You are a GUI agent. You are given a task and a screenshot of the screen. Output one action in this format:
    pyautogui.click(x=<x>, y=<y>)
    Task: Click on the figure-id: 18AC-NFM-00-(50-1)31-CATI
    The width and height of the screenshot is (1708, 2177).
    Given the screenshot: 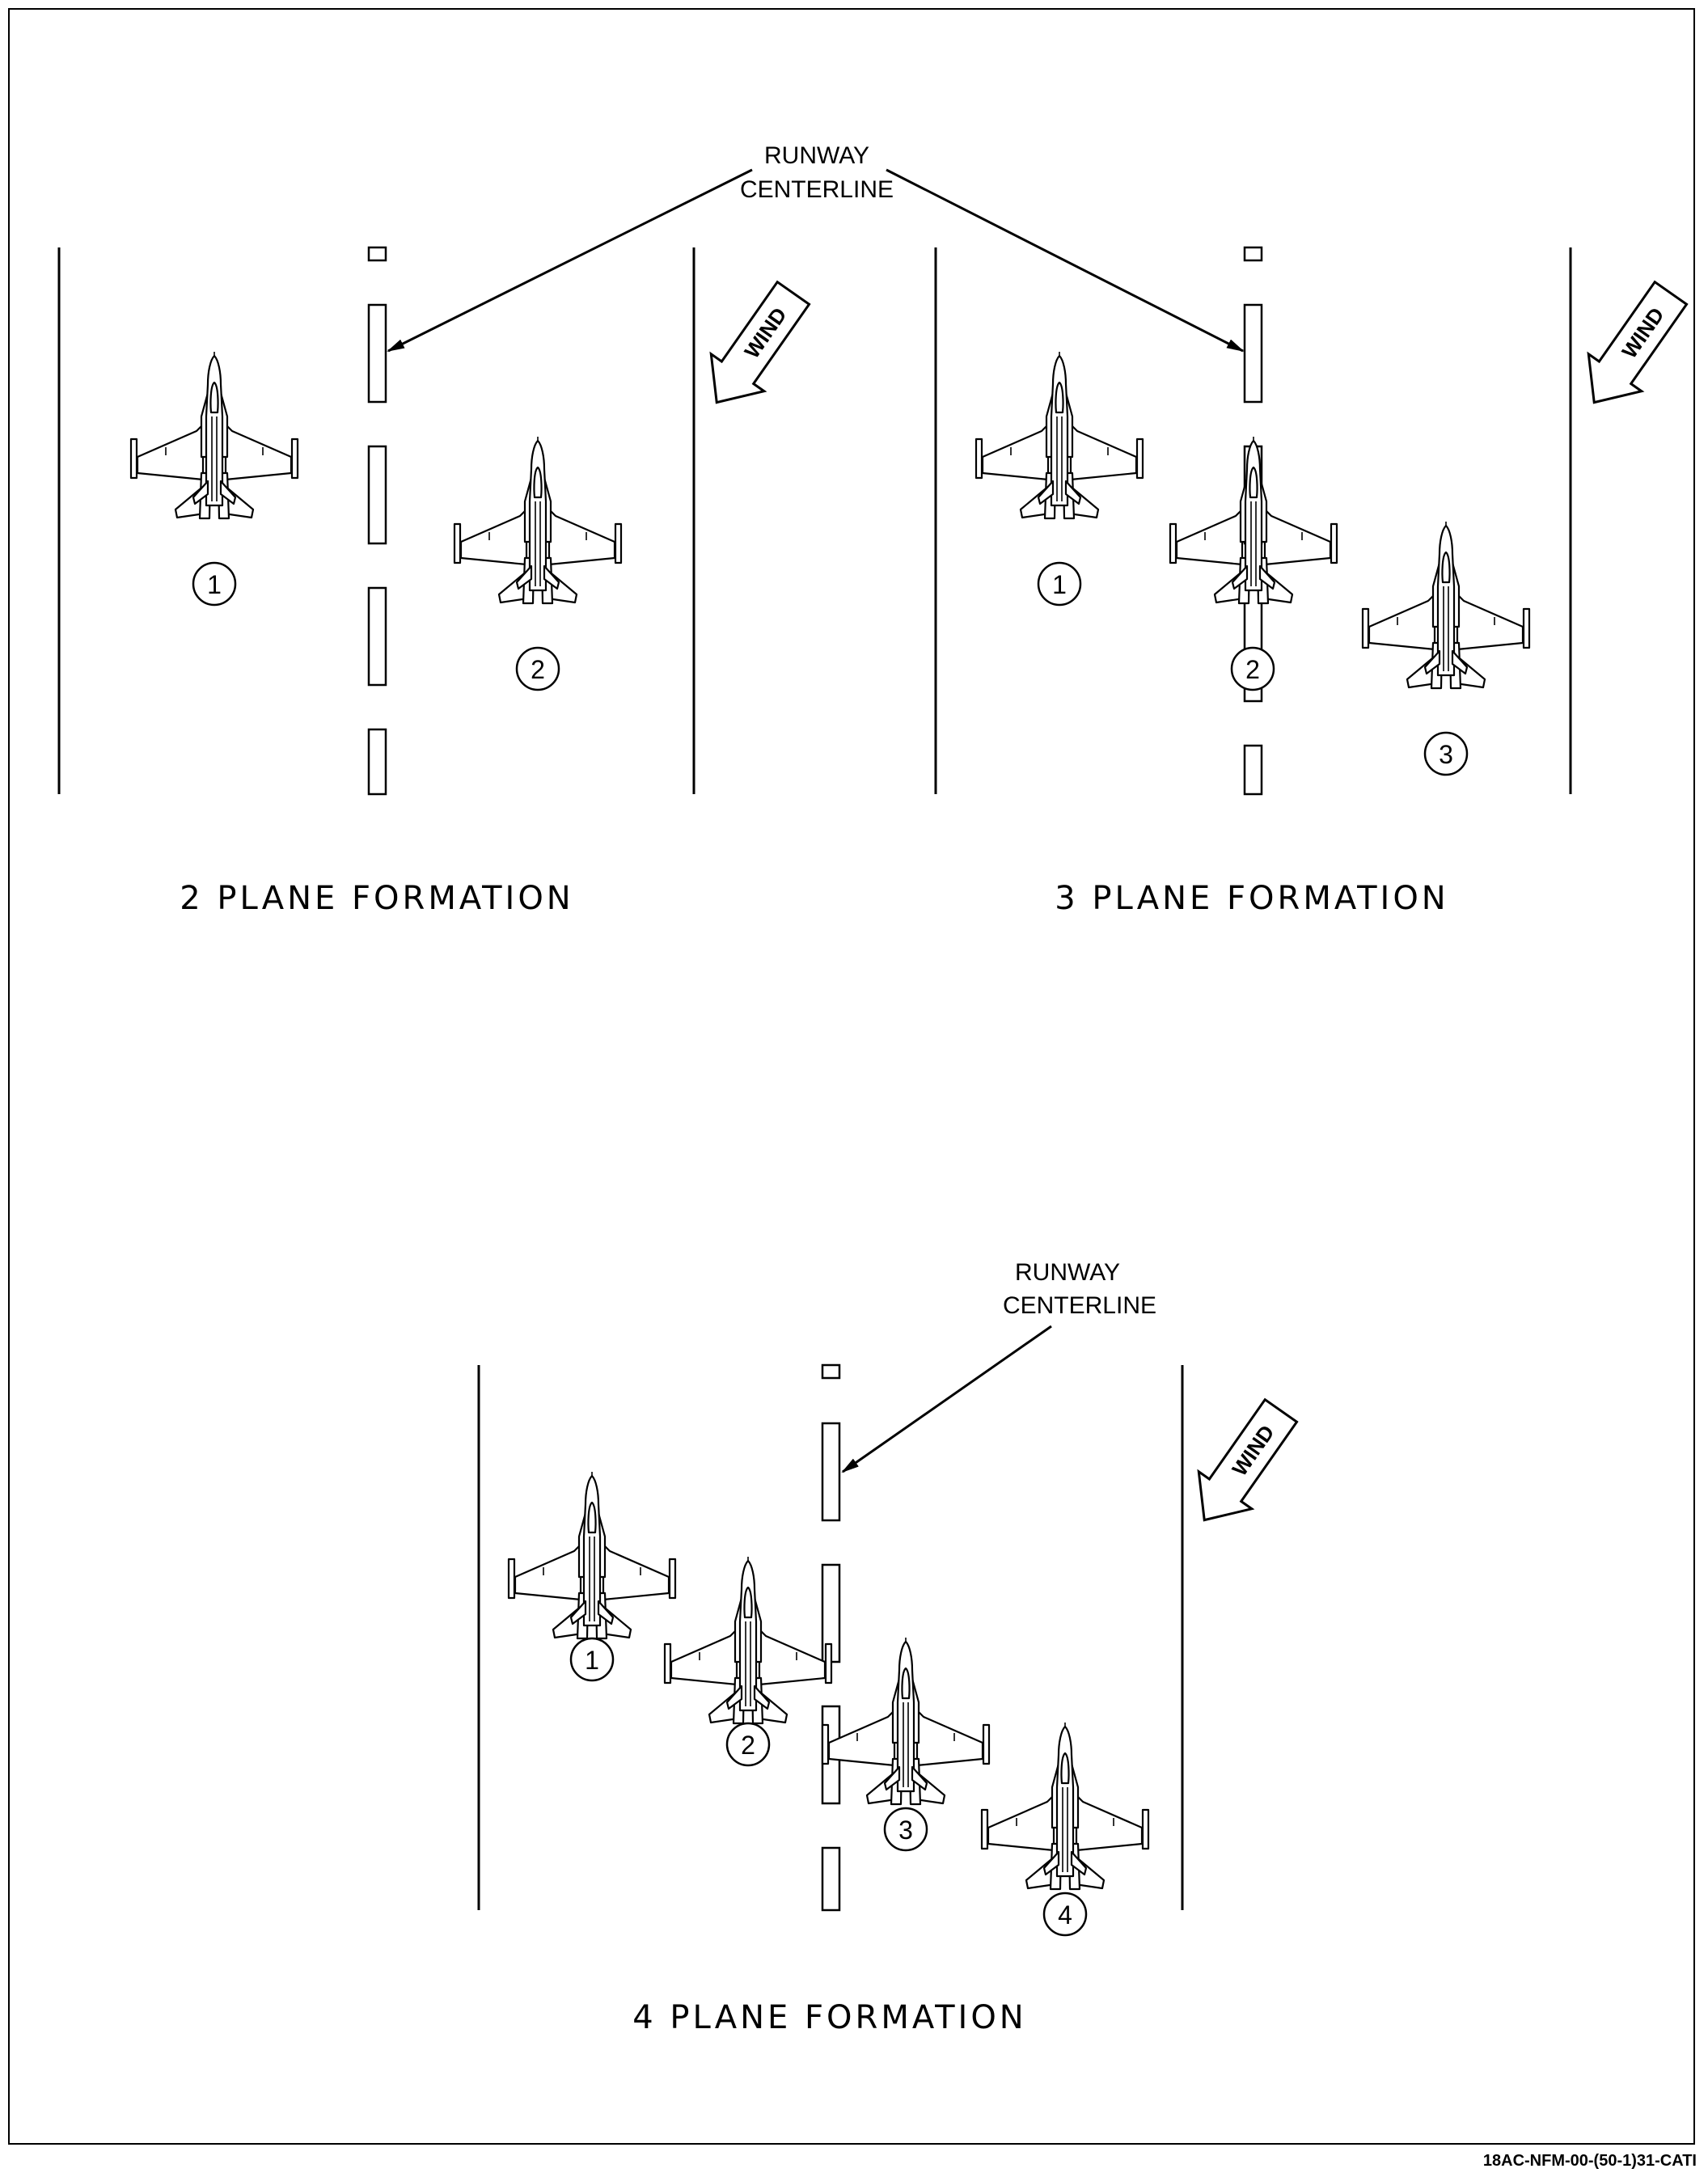 What is the action you would take?
    pyautogui.click(x=1589, y=2161)
    